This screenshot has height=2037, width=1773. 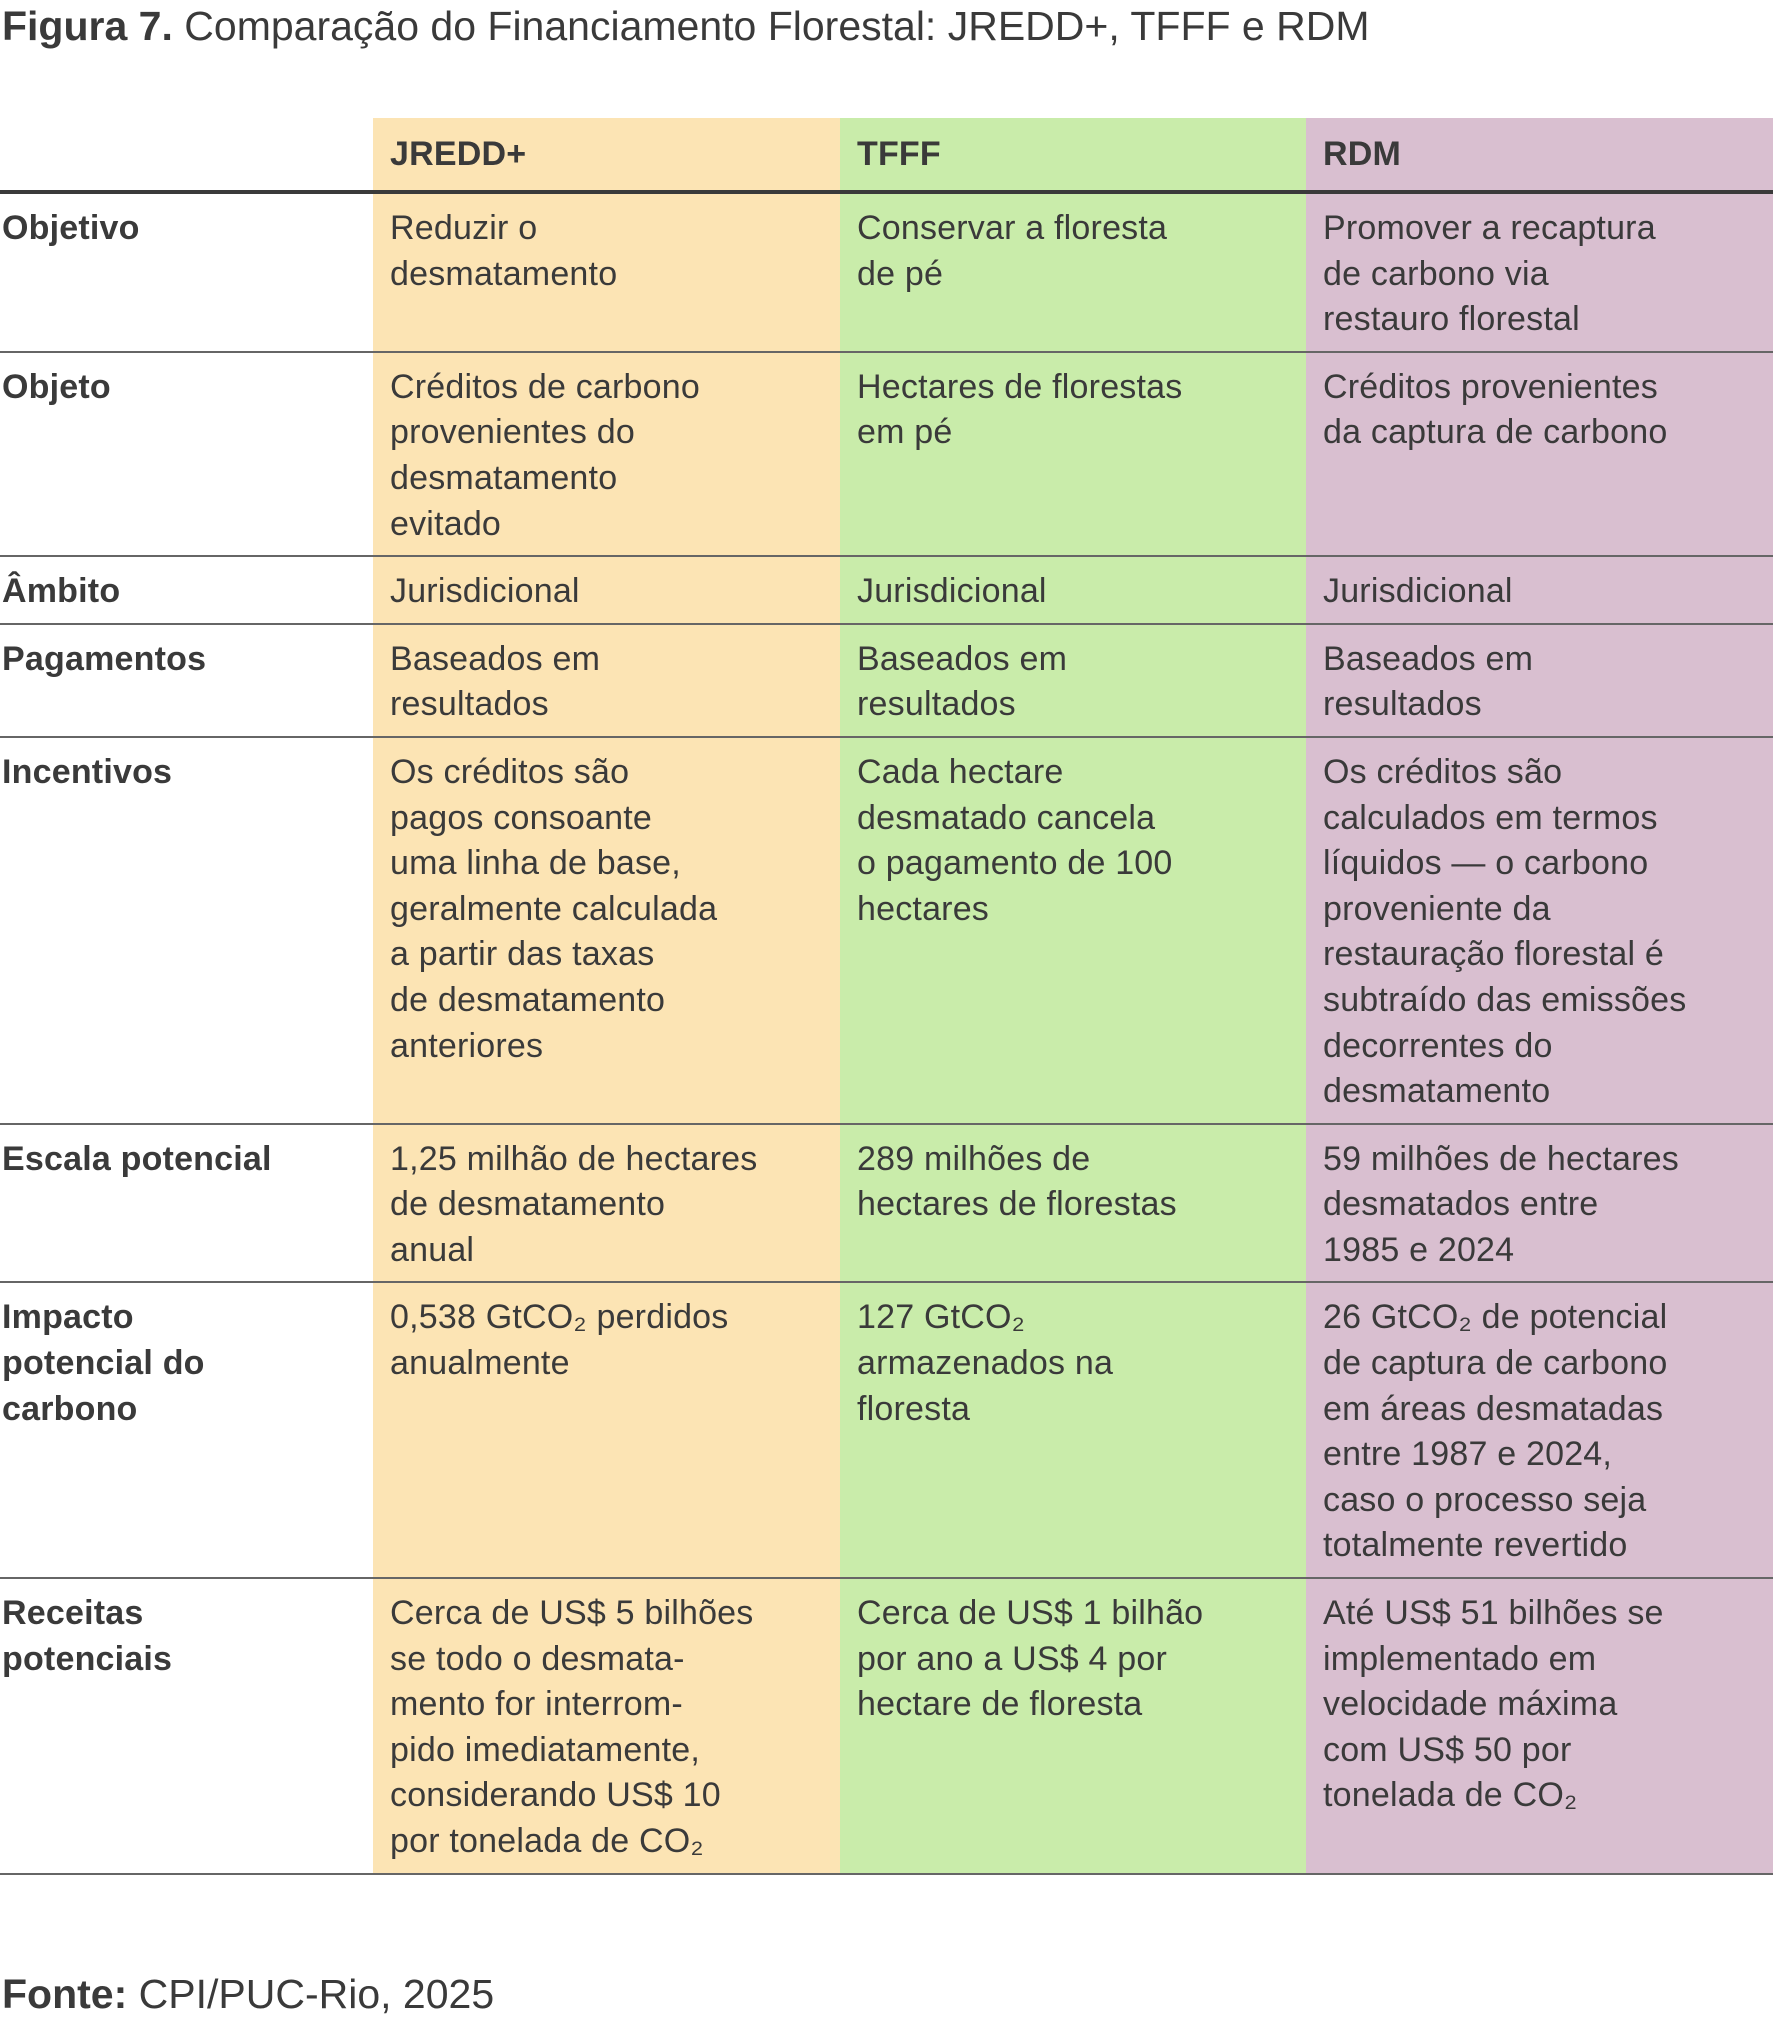 I want to click on header-row: JREDD+ TFFF RDM, so click(x=886, y=155).